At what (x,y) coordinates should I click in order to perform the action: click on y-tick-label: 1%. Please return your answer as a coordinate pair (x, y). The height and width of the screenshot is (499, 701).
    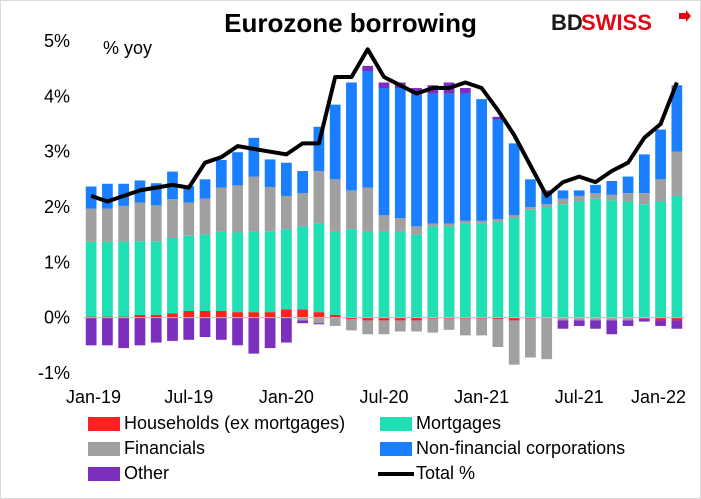
    Looking at the image, I should click on (57, 262).